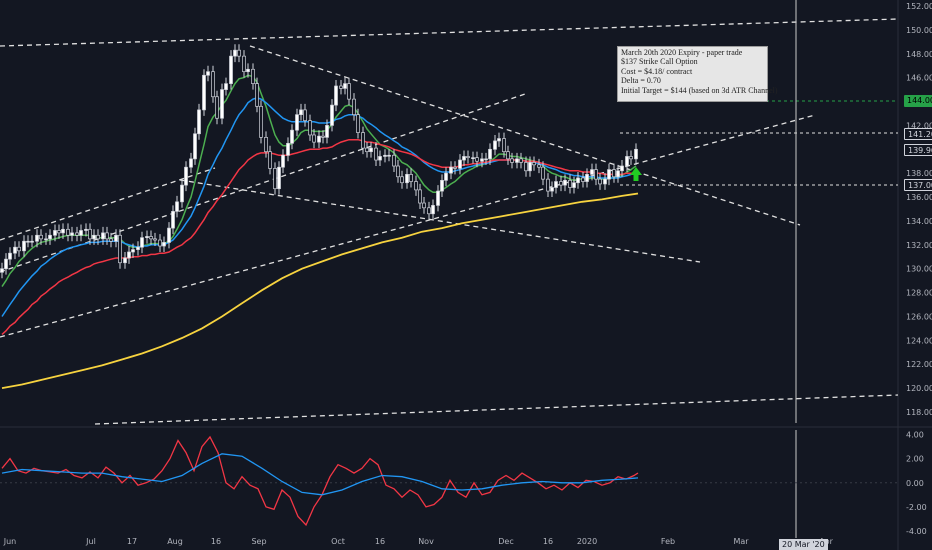 This screenshot has height=550, width=932. I want to click on y-tick-label: 132.00, so click(919, 245).